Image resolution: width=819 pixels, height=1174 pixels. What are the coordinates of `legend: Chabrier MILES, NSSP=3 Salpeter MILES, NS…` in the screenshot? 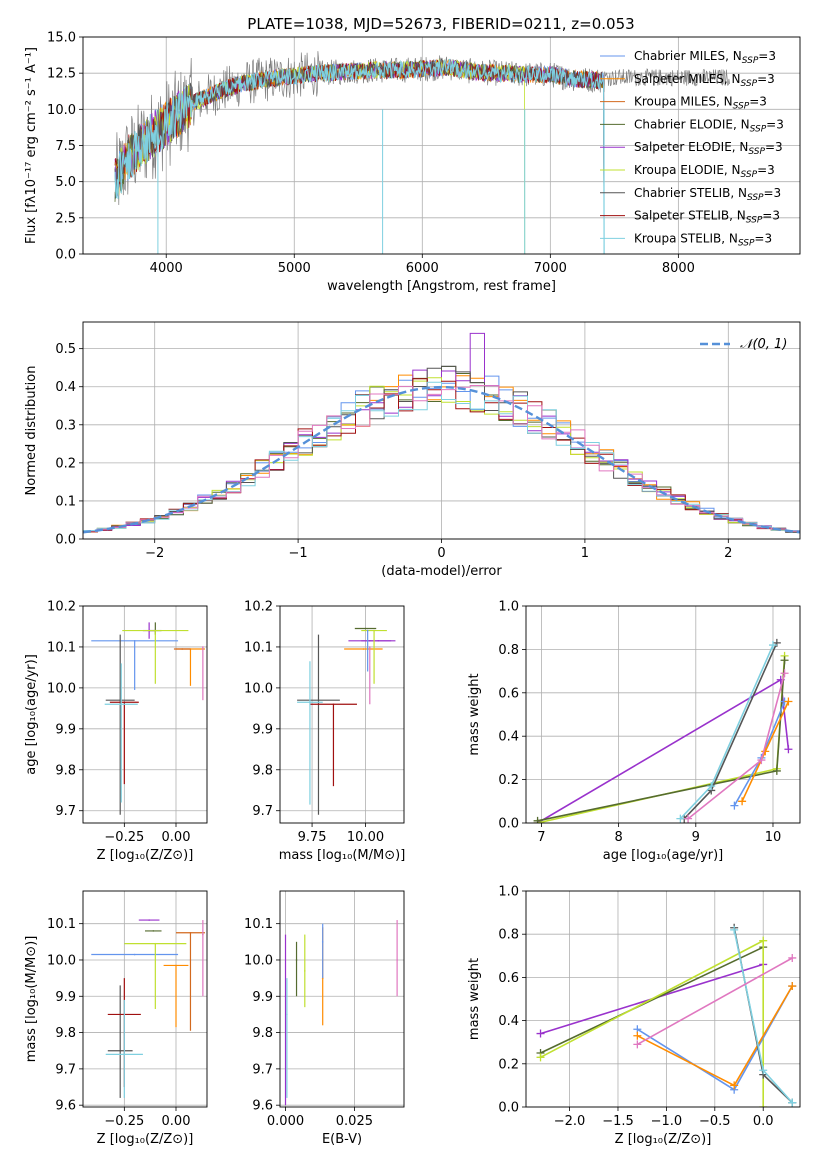 It's located at (692, 148).